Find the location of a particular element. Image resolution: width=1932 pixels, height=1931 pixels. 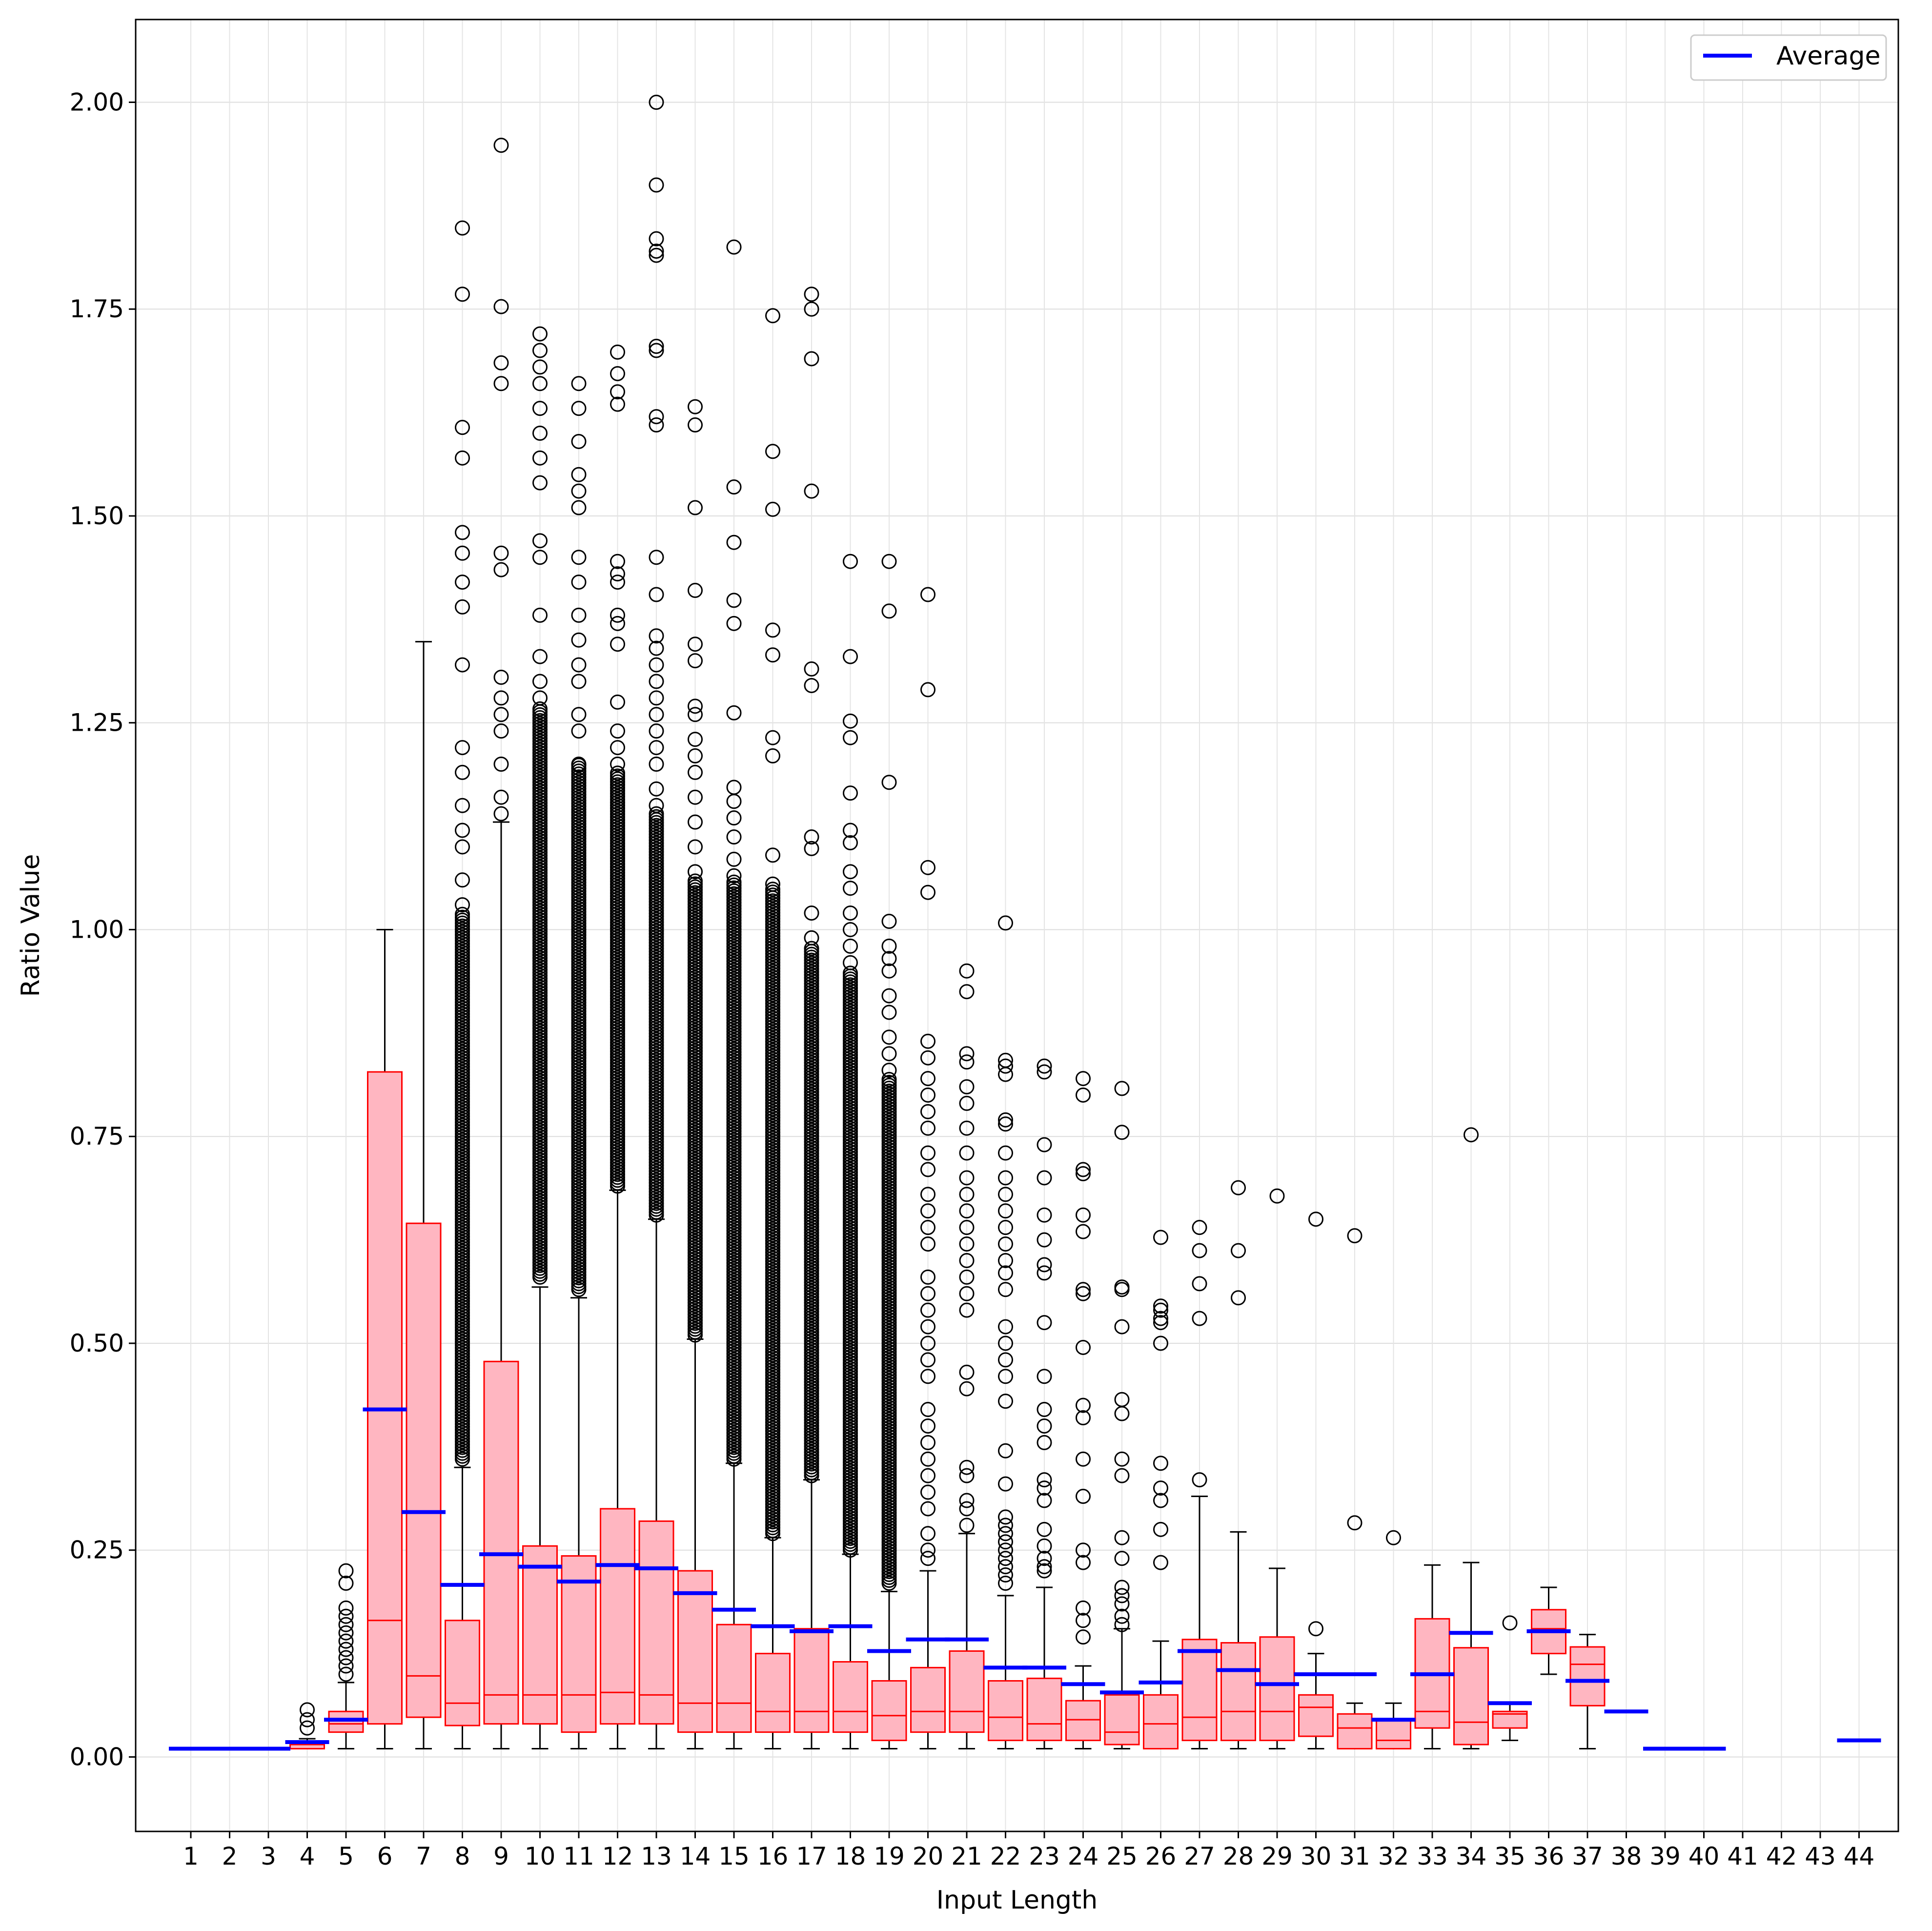

x-tick-label: 21 is located at coordinates (966, 1856).